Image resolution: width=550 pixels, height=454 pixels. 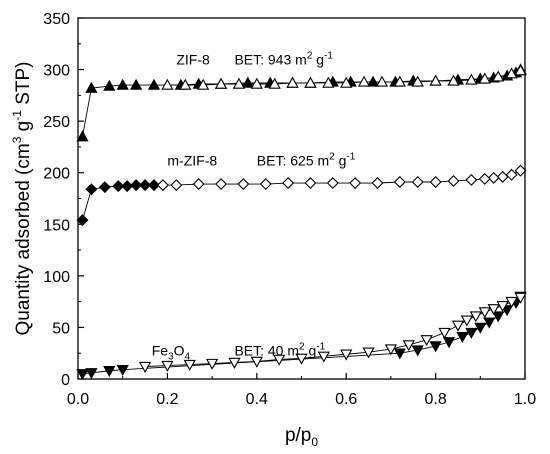 What do you see at coordinates (17, 115) in the screenshot?
I see `y-axis-title-sup2: -1` at bounding box center [17, 115].